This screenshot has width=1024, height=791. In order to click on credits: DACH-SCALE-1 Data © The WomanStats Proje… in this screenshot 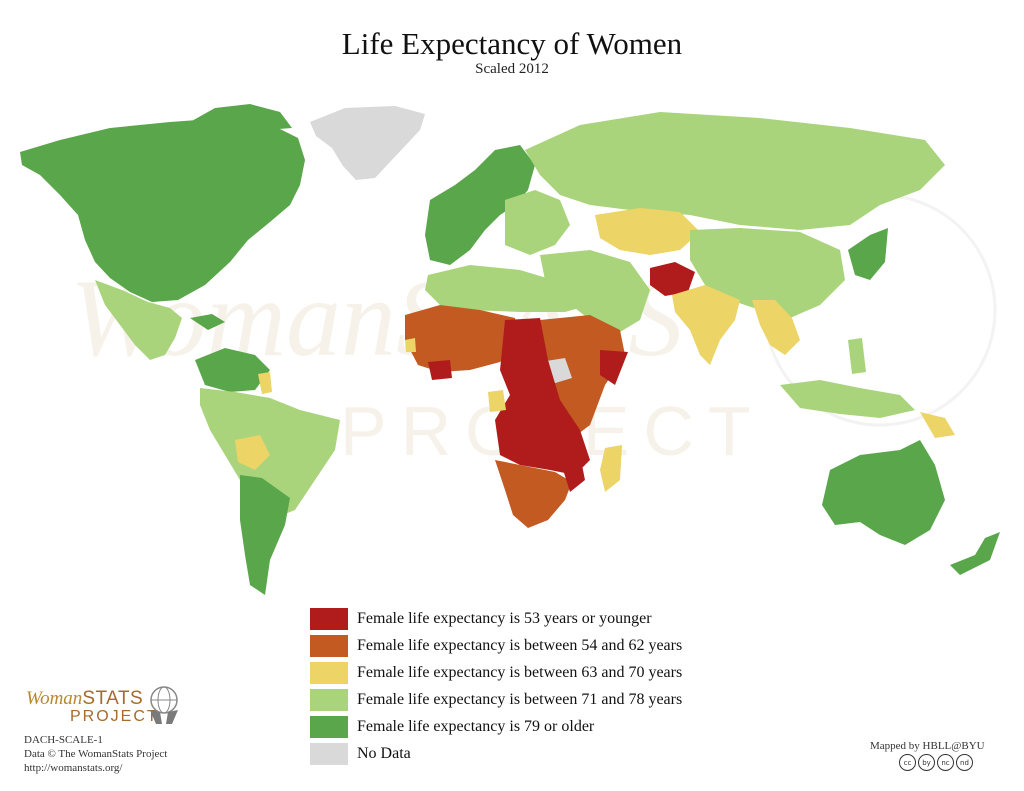, I will do `click(95, 754)`.